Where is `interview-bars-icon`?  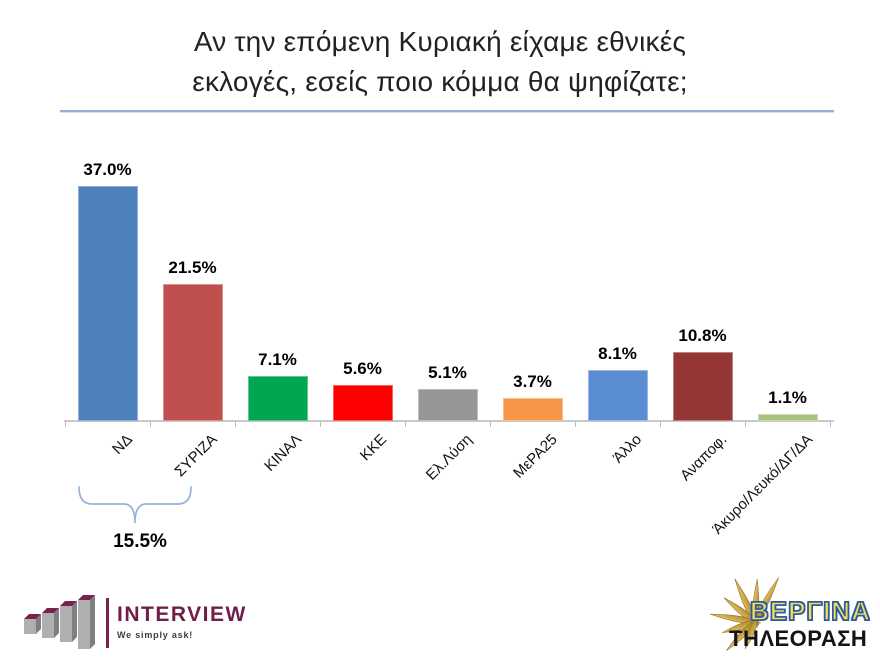
interview-bars-icon is located at coordinates (59, 622).